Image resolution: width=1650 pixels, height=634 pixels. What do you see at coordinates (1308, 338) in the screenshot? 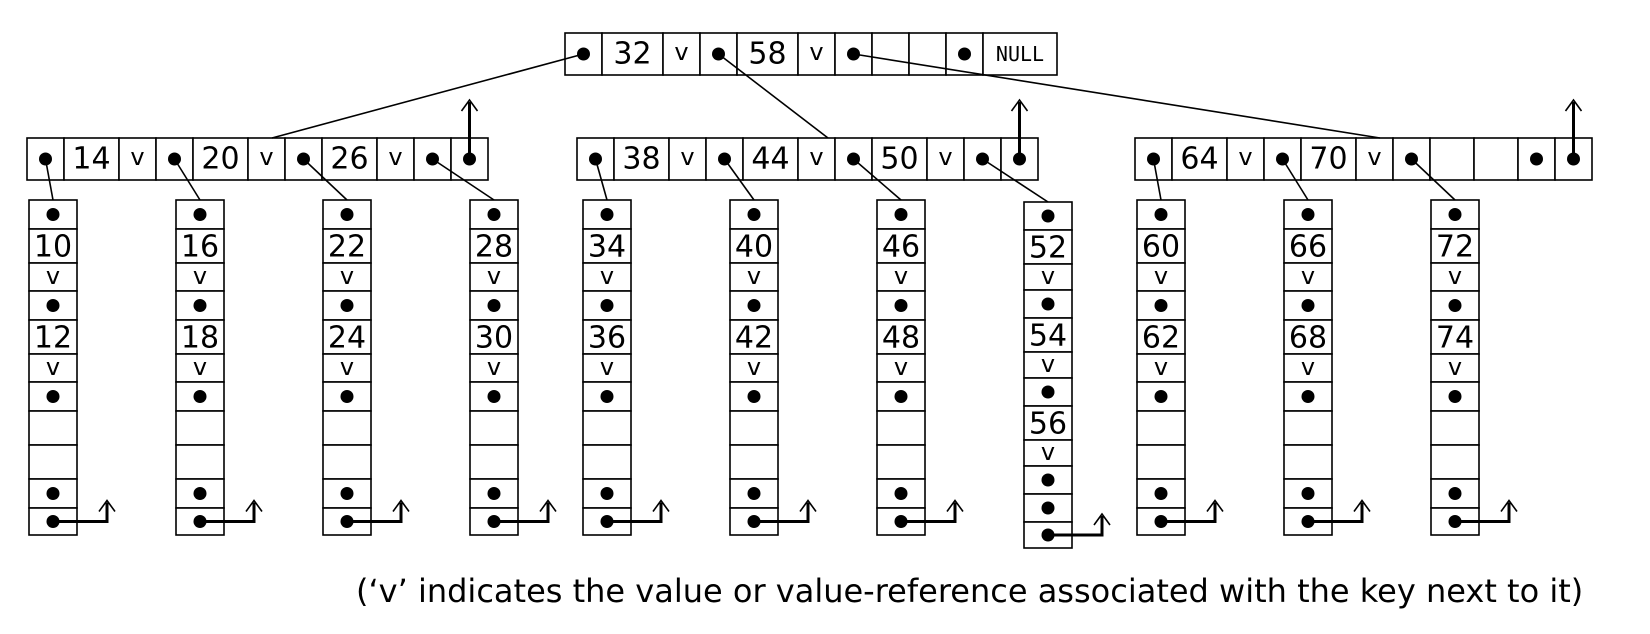
I see `leaf-key: 68` at bounding box center [1308, 338].